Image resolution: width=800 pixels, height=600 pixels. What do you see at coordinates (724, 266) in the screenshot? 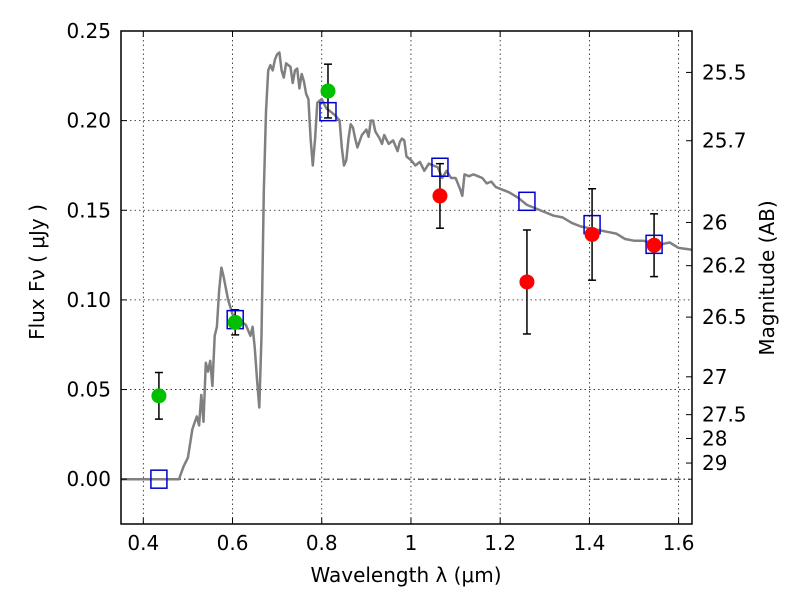
I see `right-tick-label: 26.2` at bounding box center [724, 266].